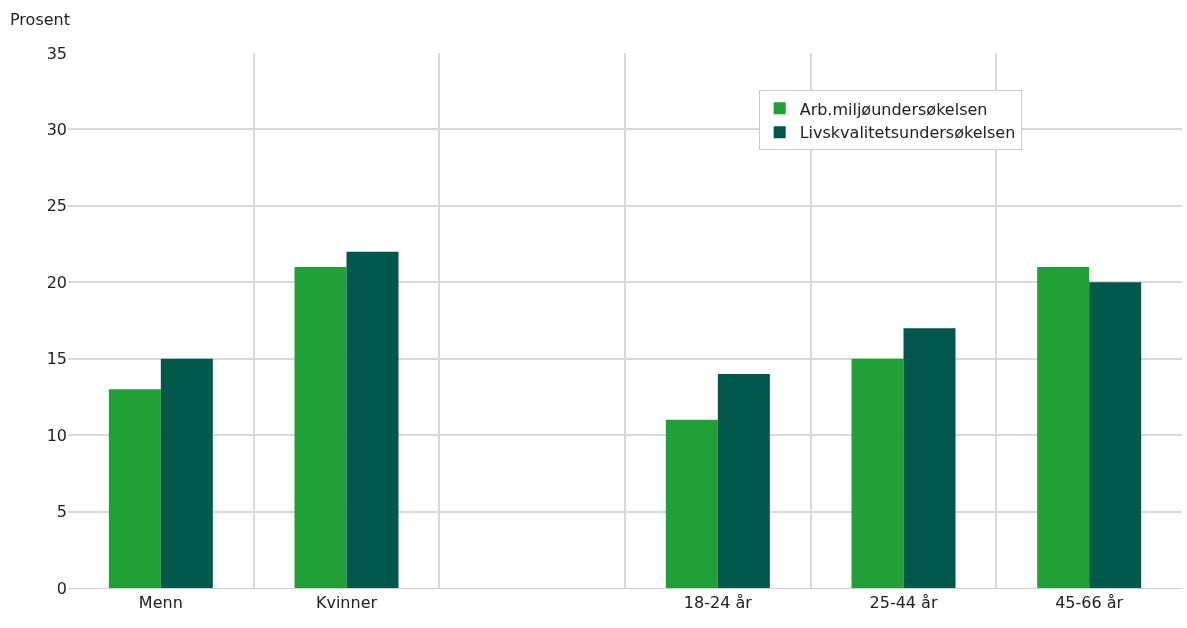  Describe the element at coordinates (1089, 603) in the screenshot. I see `x-tick-label: 45-66 år` at that location.